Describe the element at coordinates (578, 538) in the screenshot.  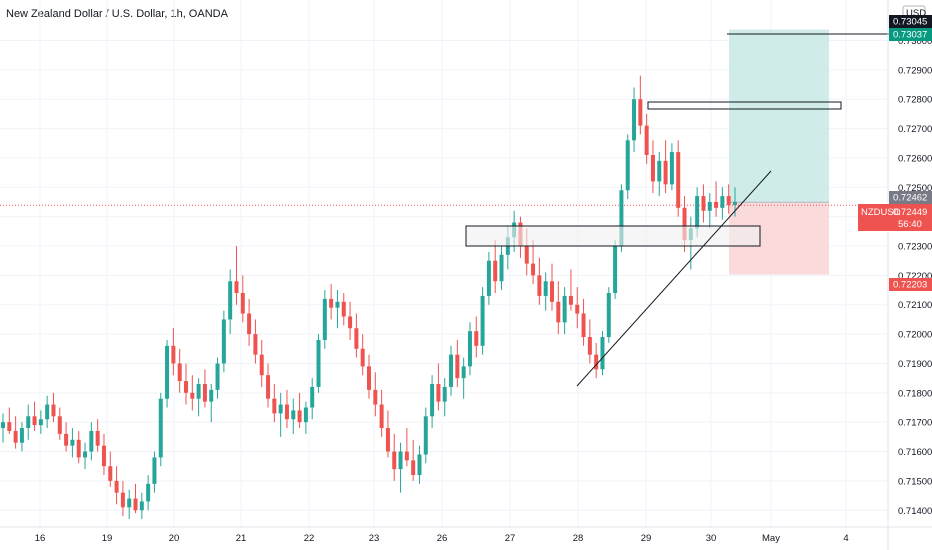
I see `x-tick-label: 28` at that location.